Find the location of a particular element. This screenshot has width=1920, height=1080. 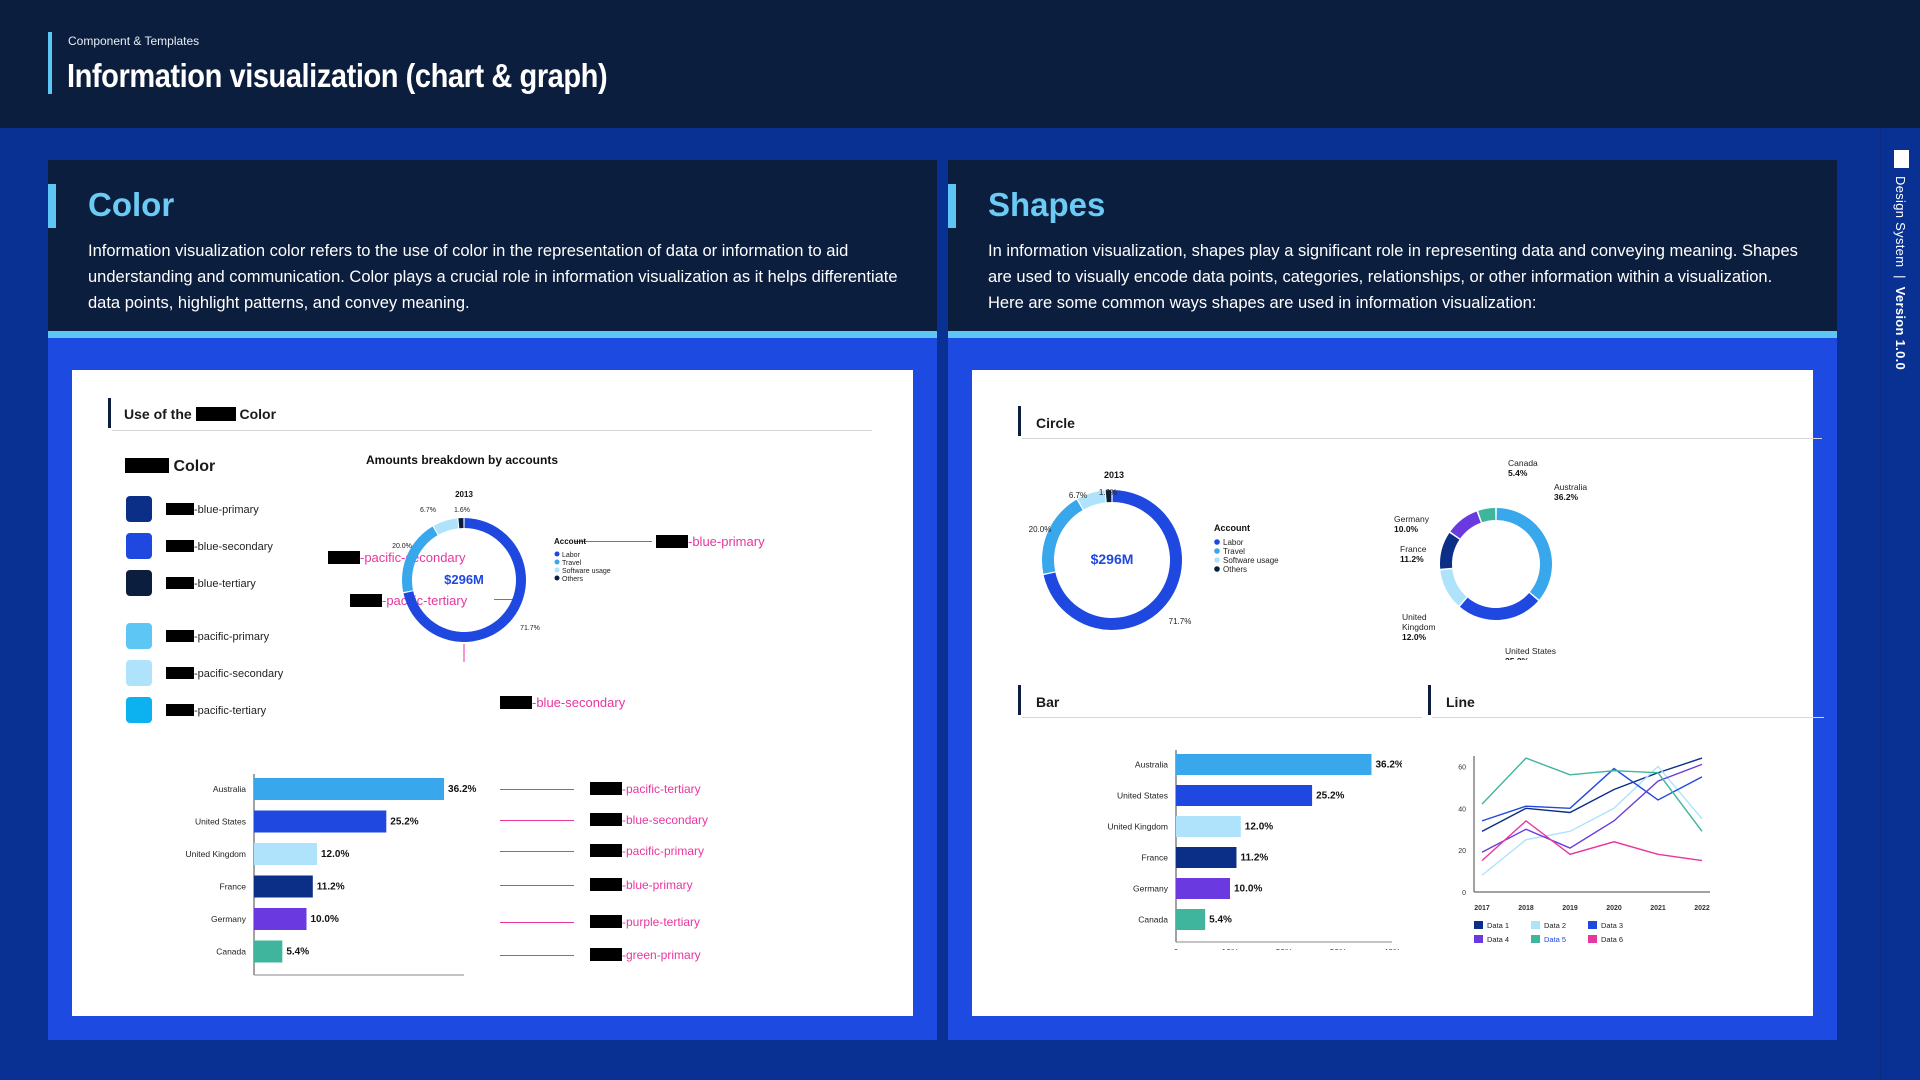

legend-label: Data 1 is located at coordinates (1498, 925).